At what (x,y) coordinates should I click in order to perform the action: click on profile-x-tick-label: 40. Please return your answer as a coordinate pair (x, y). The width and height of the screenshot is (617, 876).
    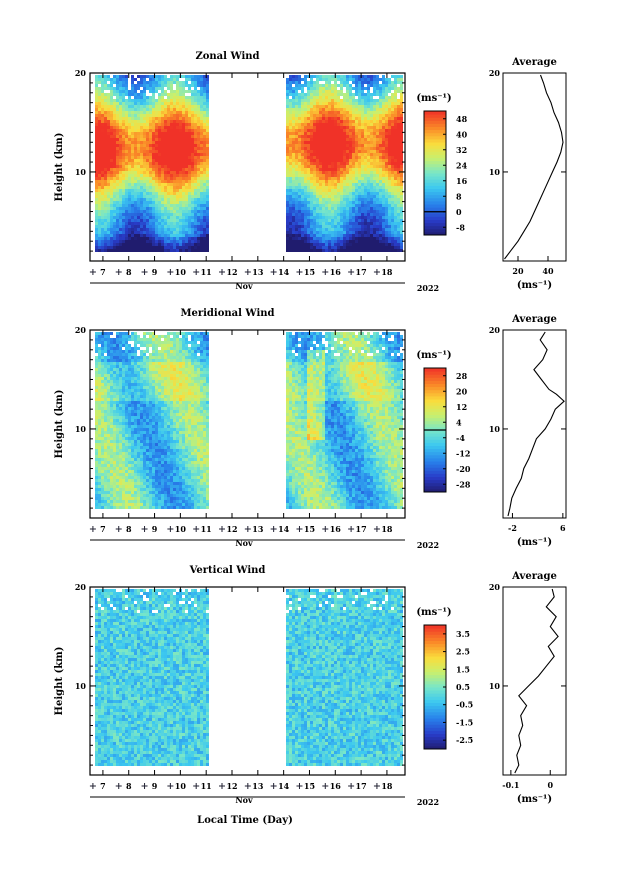
    Looking at the image, I should click on (548, 271).